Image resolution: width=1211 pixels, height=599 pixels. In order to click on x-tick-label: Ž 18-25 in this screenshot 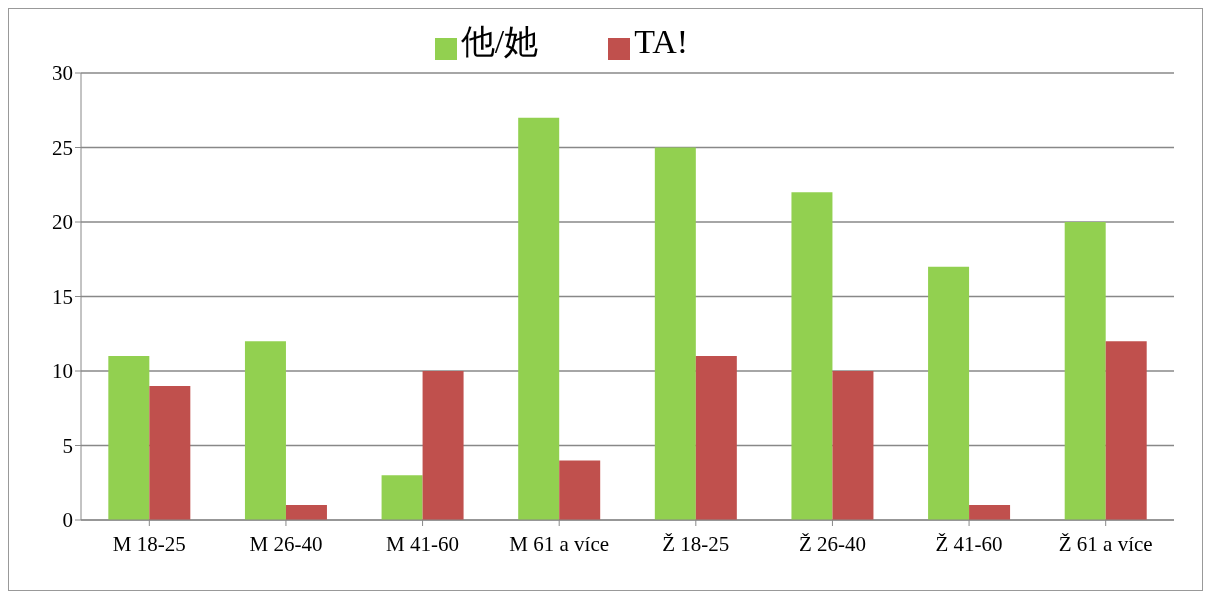, I will do `click(696, 543)`.